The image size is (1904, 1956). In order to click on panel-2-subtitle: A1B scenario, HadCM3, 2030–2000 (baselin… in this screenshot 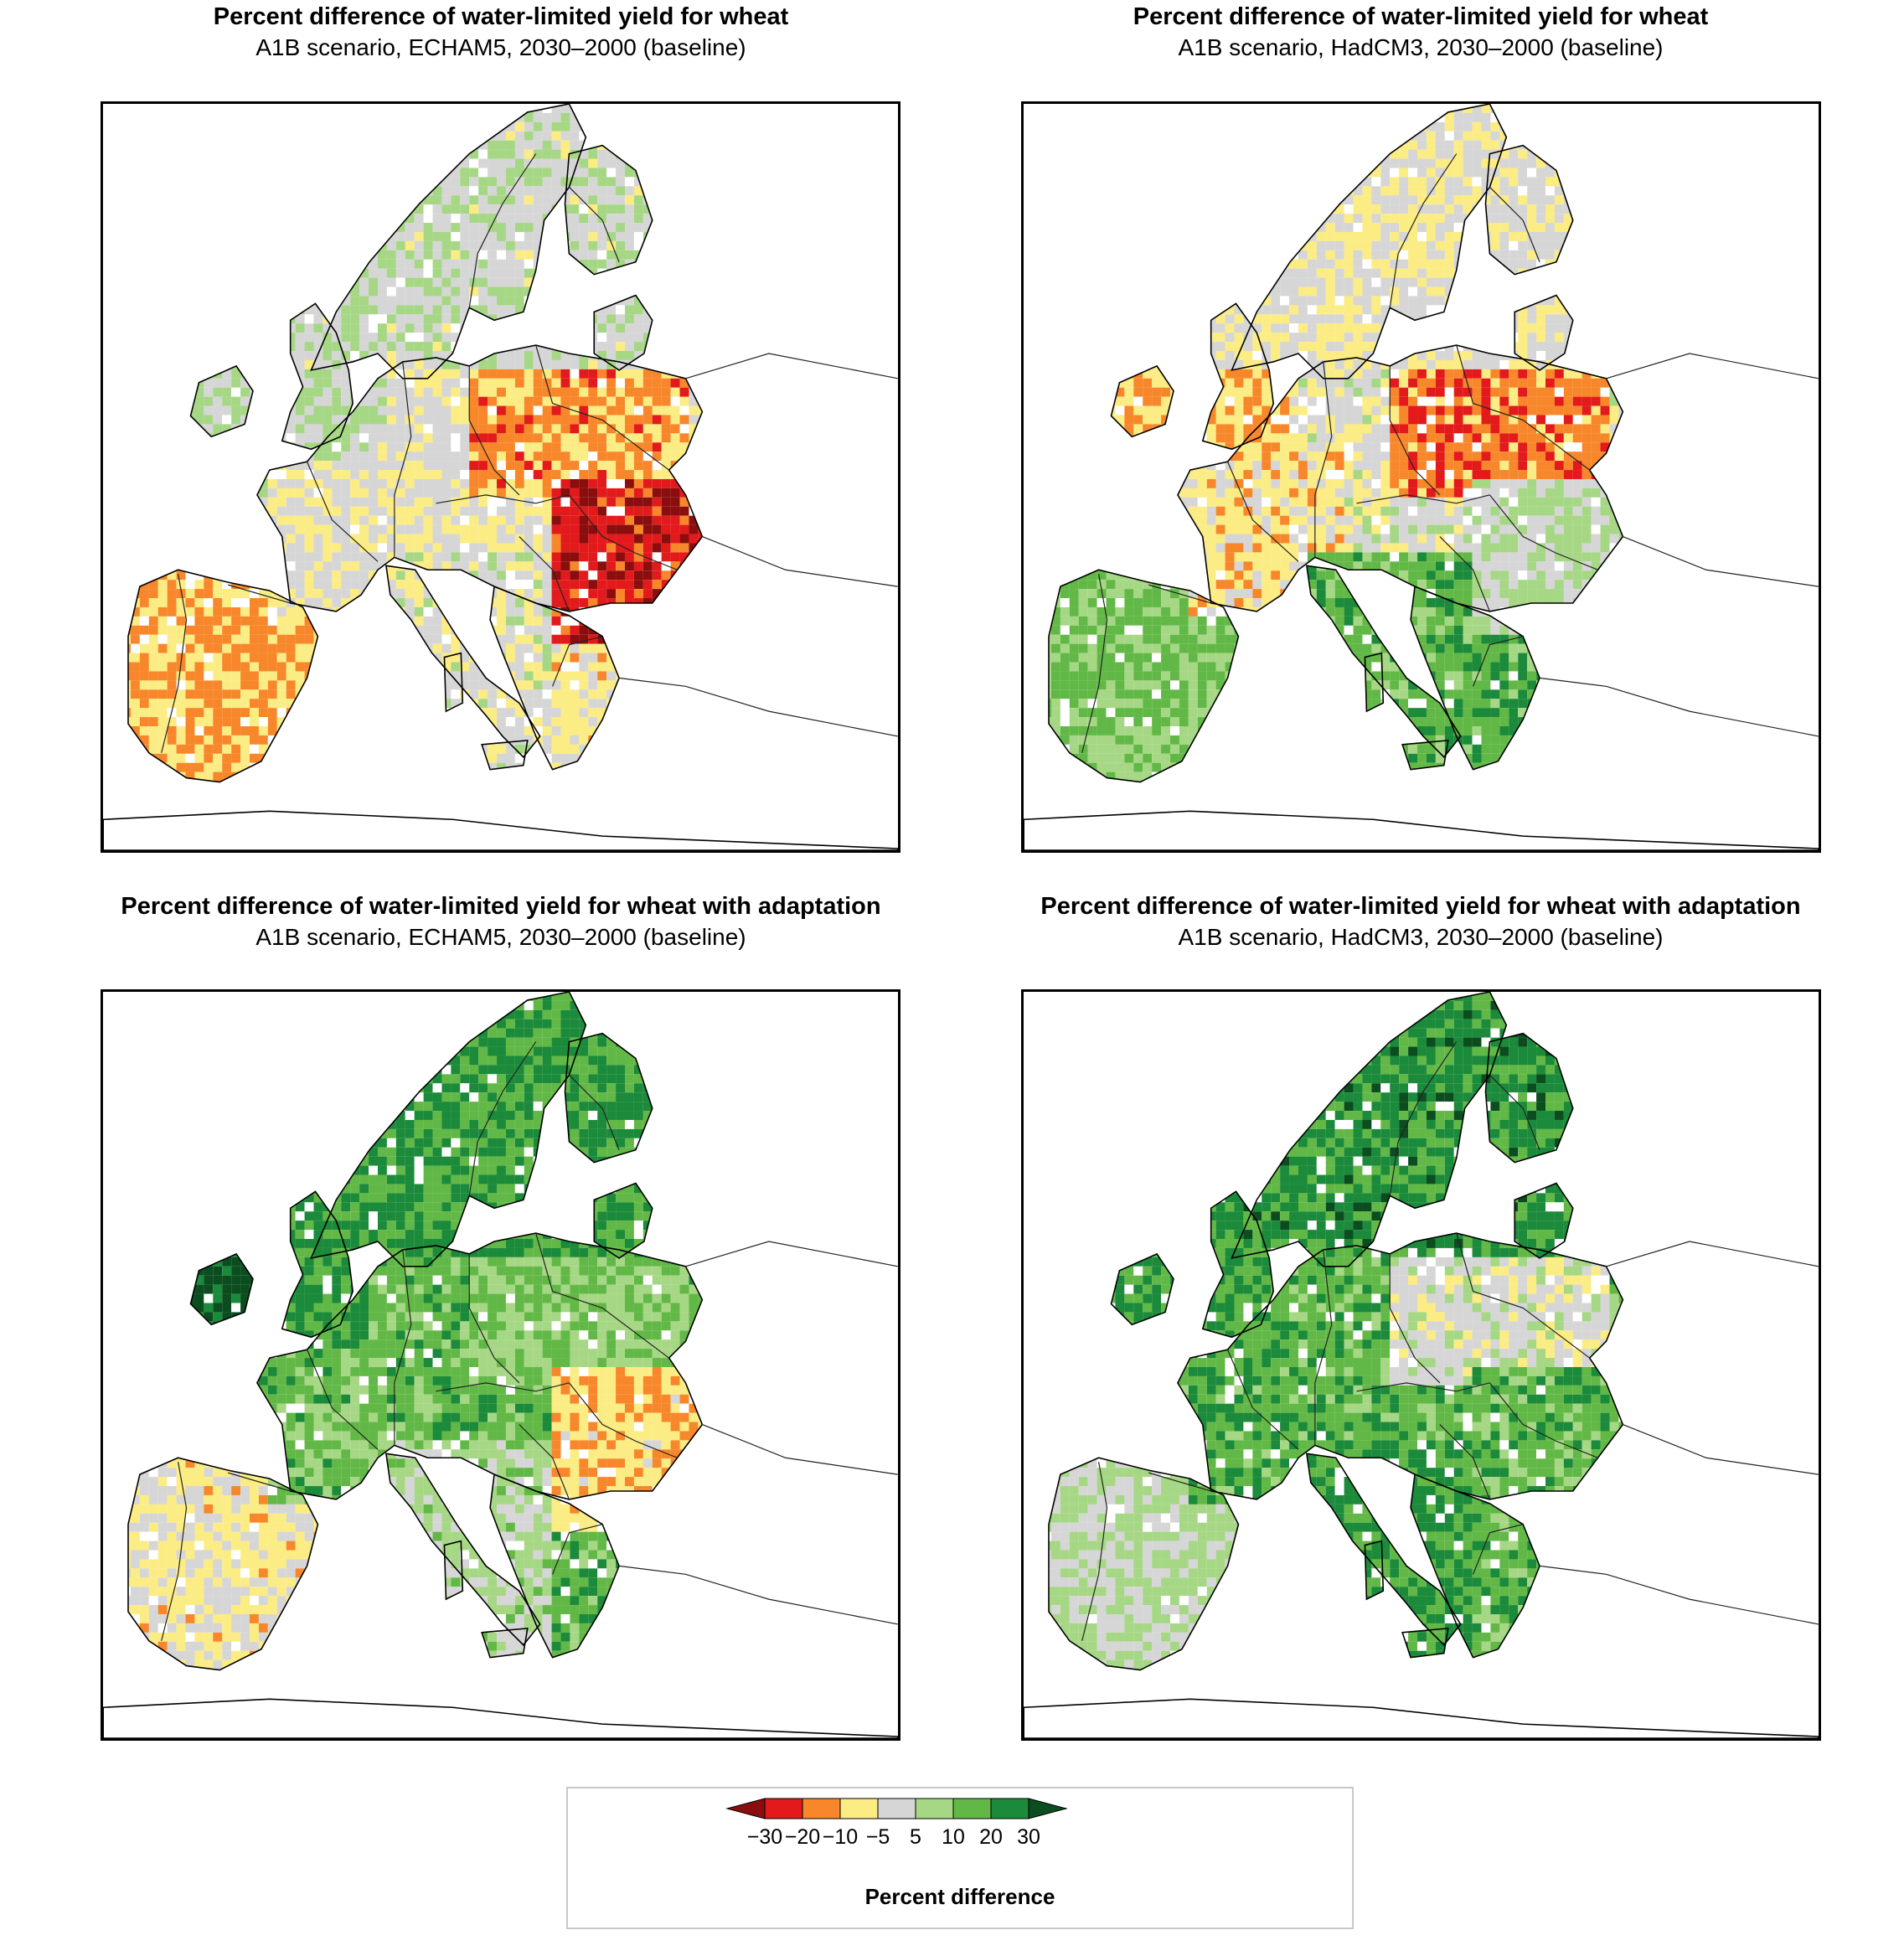, I will do `click(1421, 48)`.